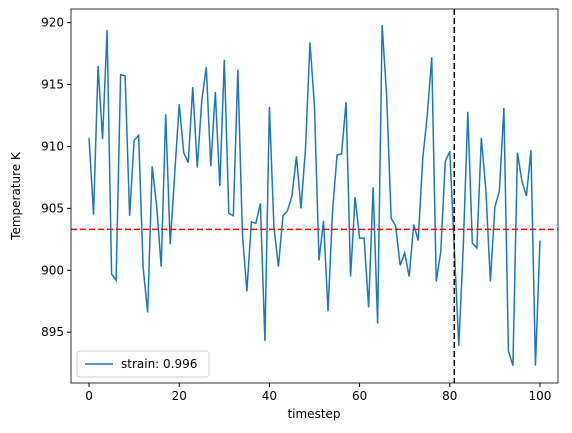 Image resolution: width=572 pixels, height=433 pixels. I want to click on x-axis-label: timestep, so click(313, 414).